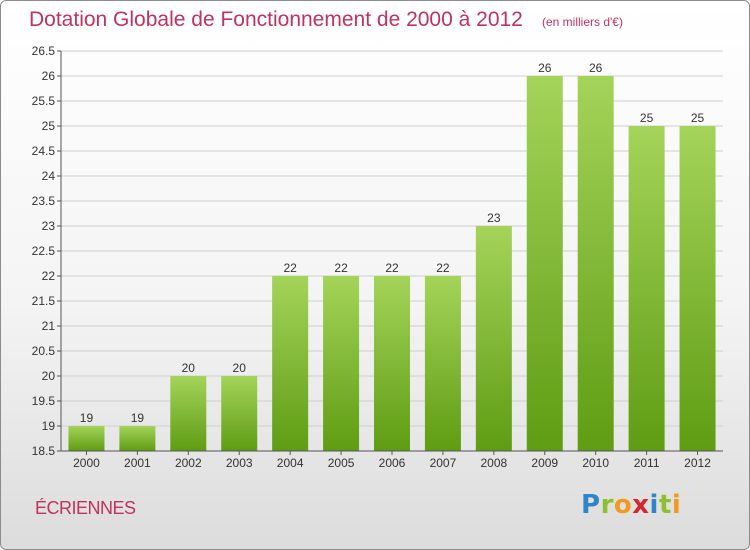 This screenshot has width=750, height=550. Describe the element at coordinates (85, 508) in the screenshot. I see `town-name: ÉCRIENNES` at that location.